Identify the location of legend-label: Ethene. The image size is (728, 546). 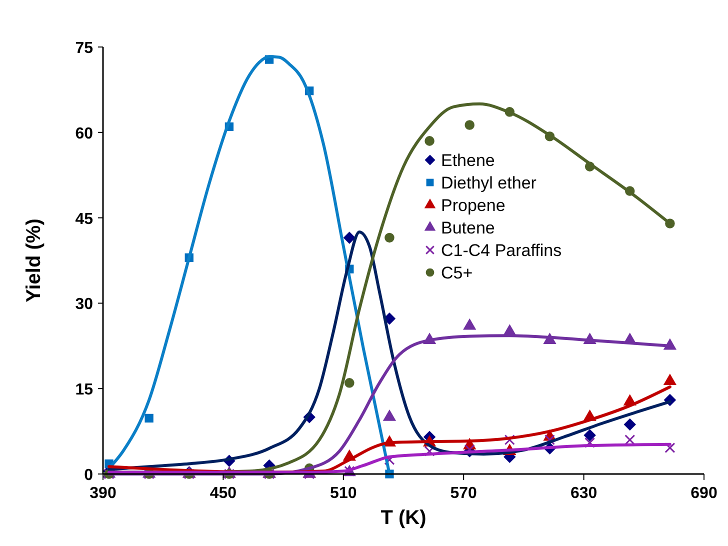
(468, 160).